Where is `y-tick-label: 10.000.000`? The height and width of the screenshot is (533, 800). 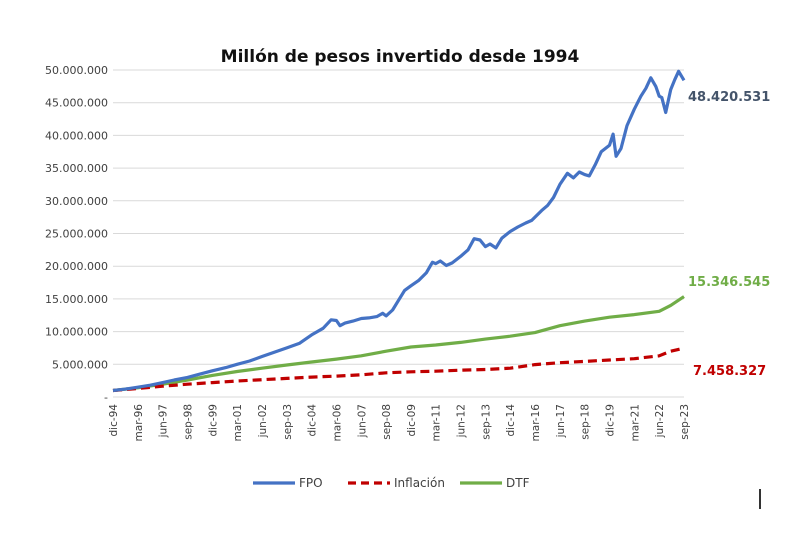
y-tick-label: 10.000.000 is located at coordinates (76, 332).